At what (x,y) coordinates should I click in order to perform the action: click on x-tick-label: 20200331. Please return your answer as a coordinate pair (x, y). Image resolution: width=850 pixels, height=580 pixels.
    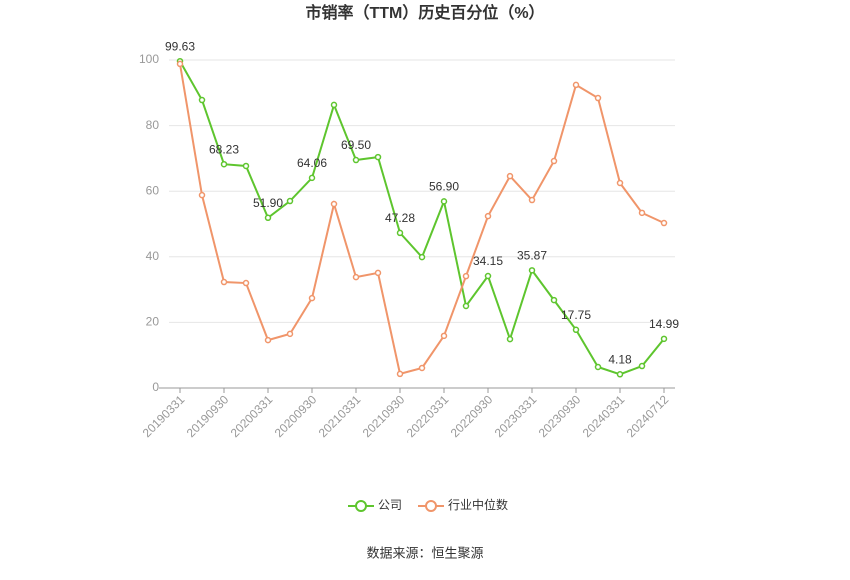
    Looking at the image, I should click on (252, 416).